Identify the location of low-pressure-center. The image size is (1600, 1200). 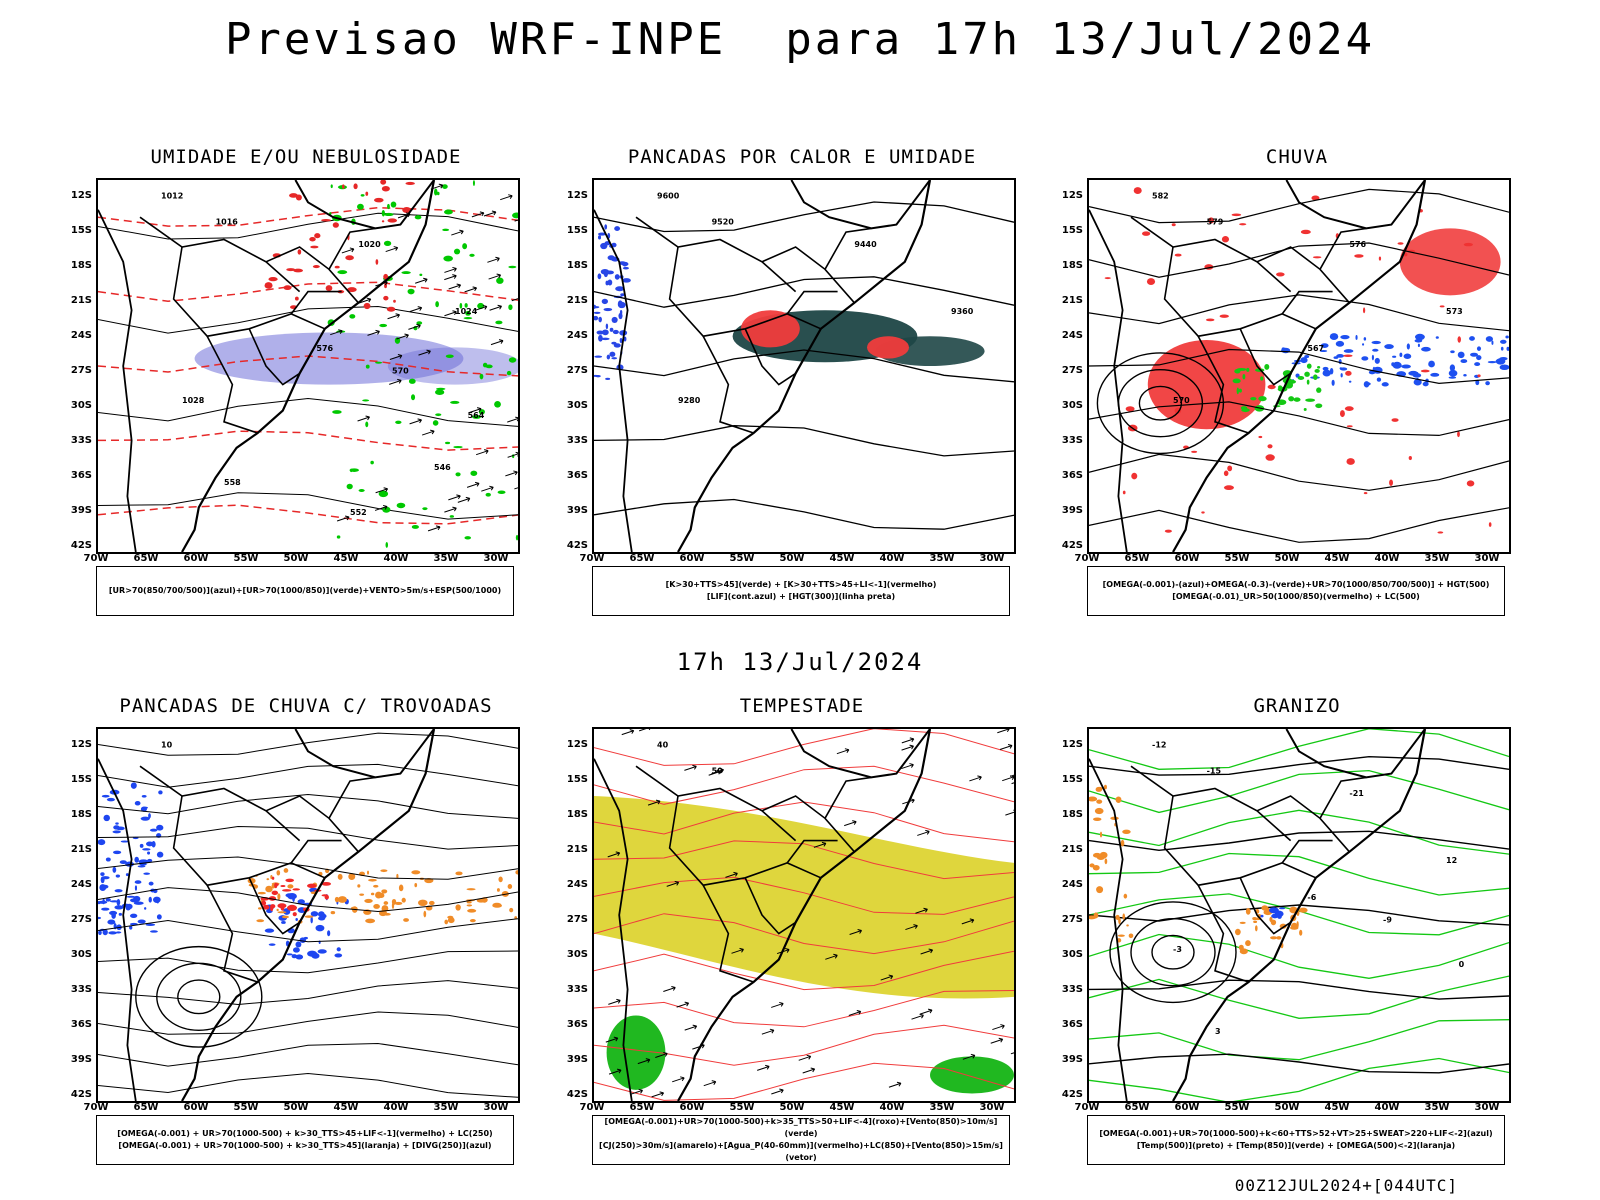
(1160, 403).